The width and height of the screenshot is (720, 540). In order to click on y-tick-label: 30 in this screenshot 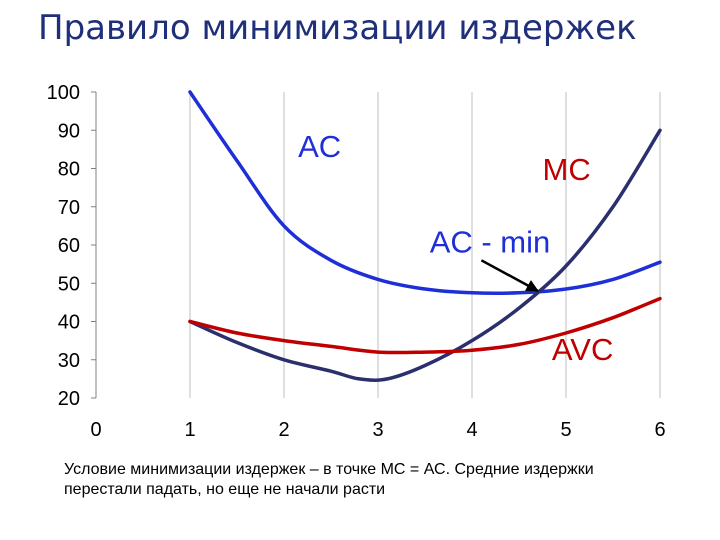, I will do `click(69, 361)`.